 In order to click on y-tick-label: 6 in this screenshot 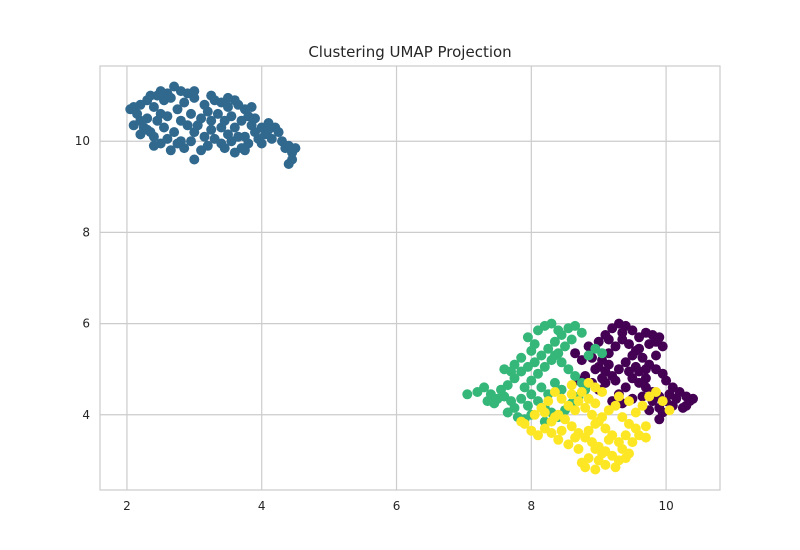, I will do `click(86, 324)`.